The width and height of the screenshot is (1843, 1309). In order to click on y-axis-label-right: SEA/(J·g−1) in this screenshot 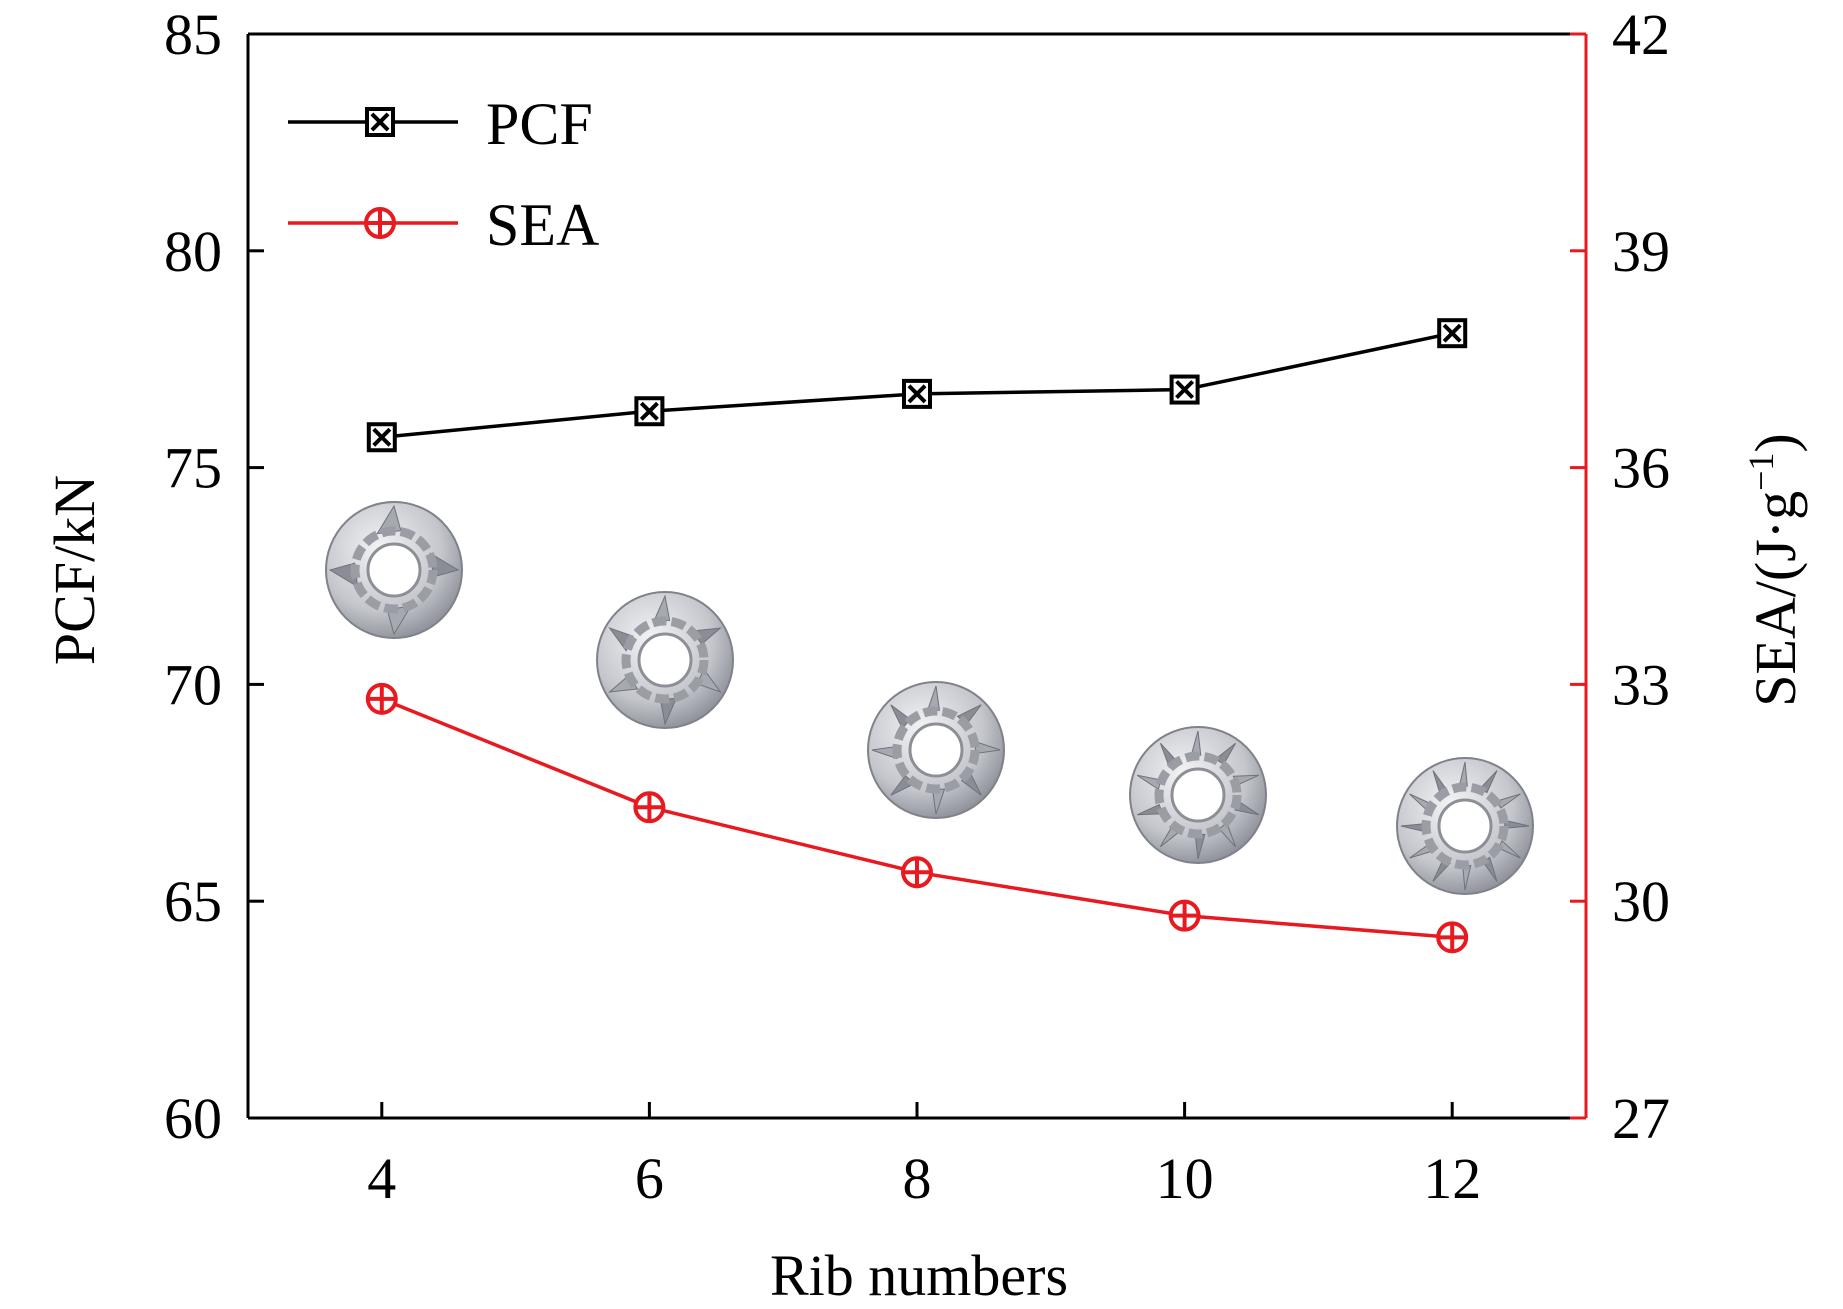, I will do `click(1774, 570)`.